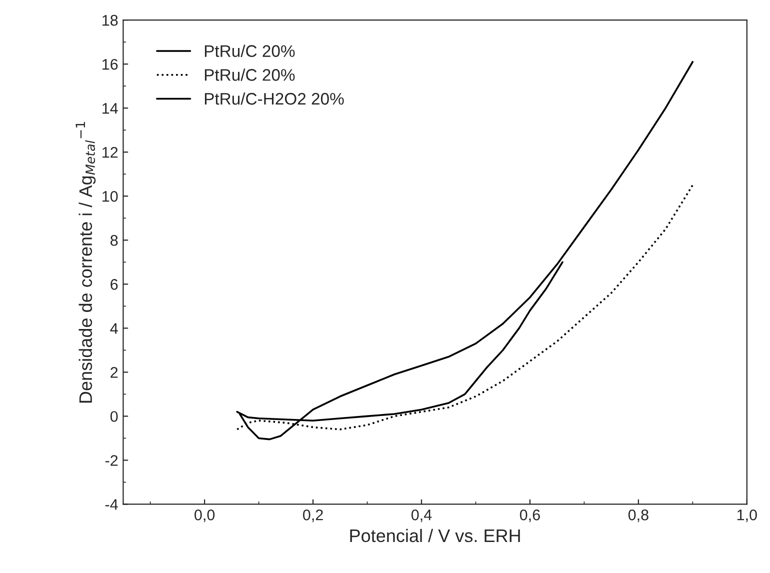  What do you see at coordinates (114, 372) in the screenshot?
I see `y-tick-label: 2` at bounding box center [114, 372].